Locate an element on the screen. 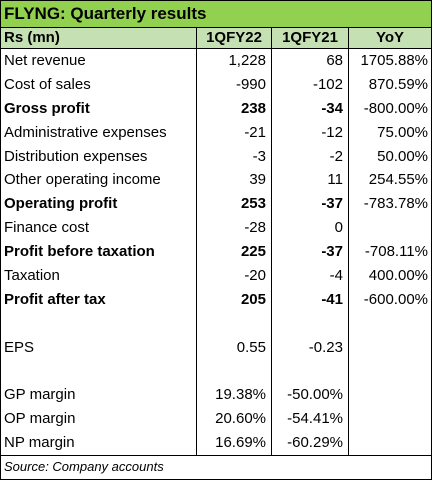 This screenshot has width=432, height=480. value-yoy: 50.00% is located at coordinates (402, 156).